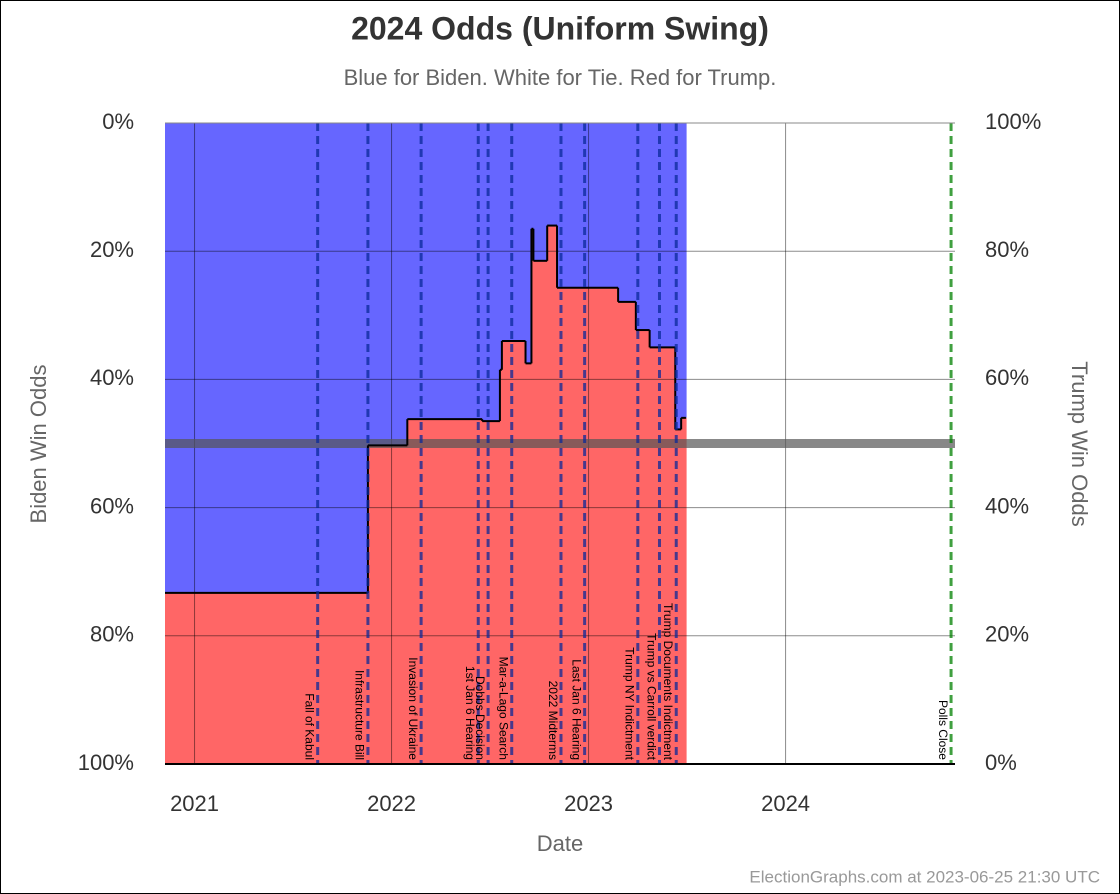 The height and width of the screenshot is (894, 1120). What do you see at coordinates (310, 726) in the screenshot?
I see `event-label: Fall of Kabul` at bounding box center [310, 726].